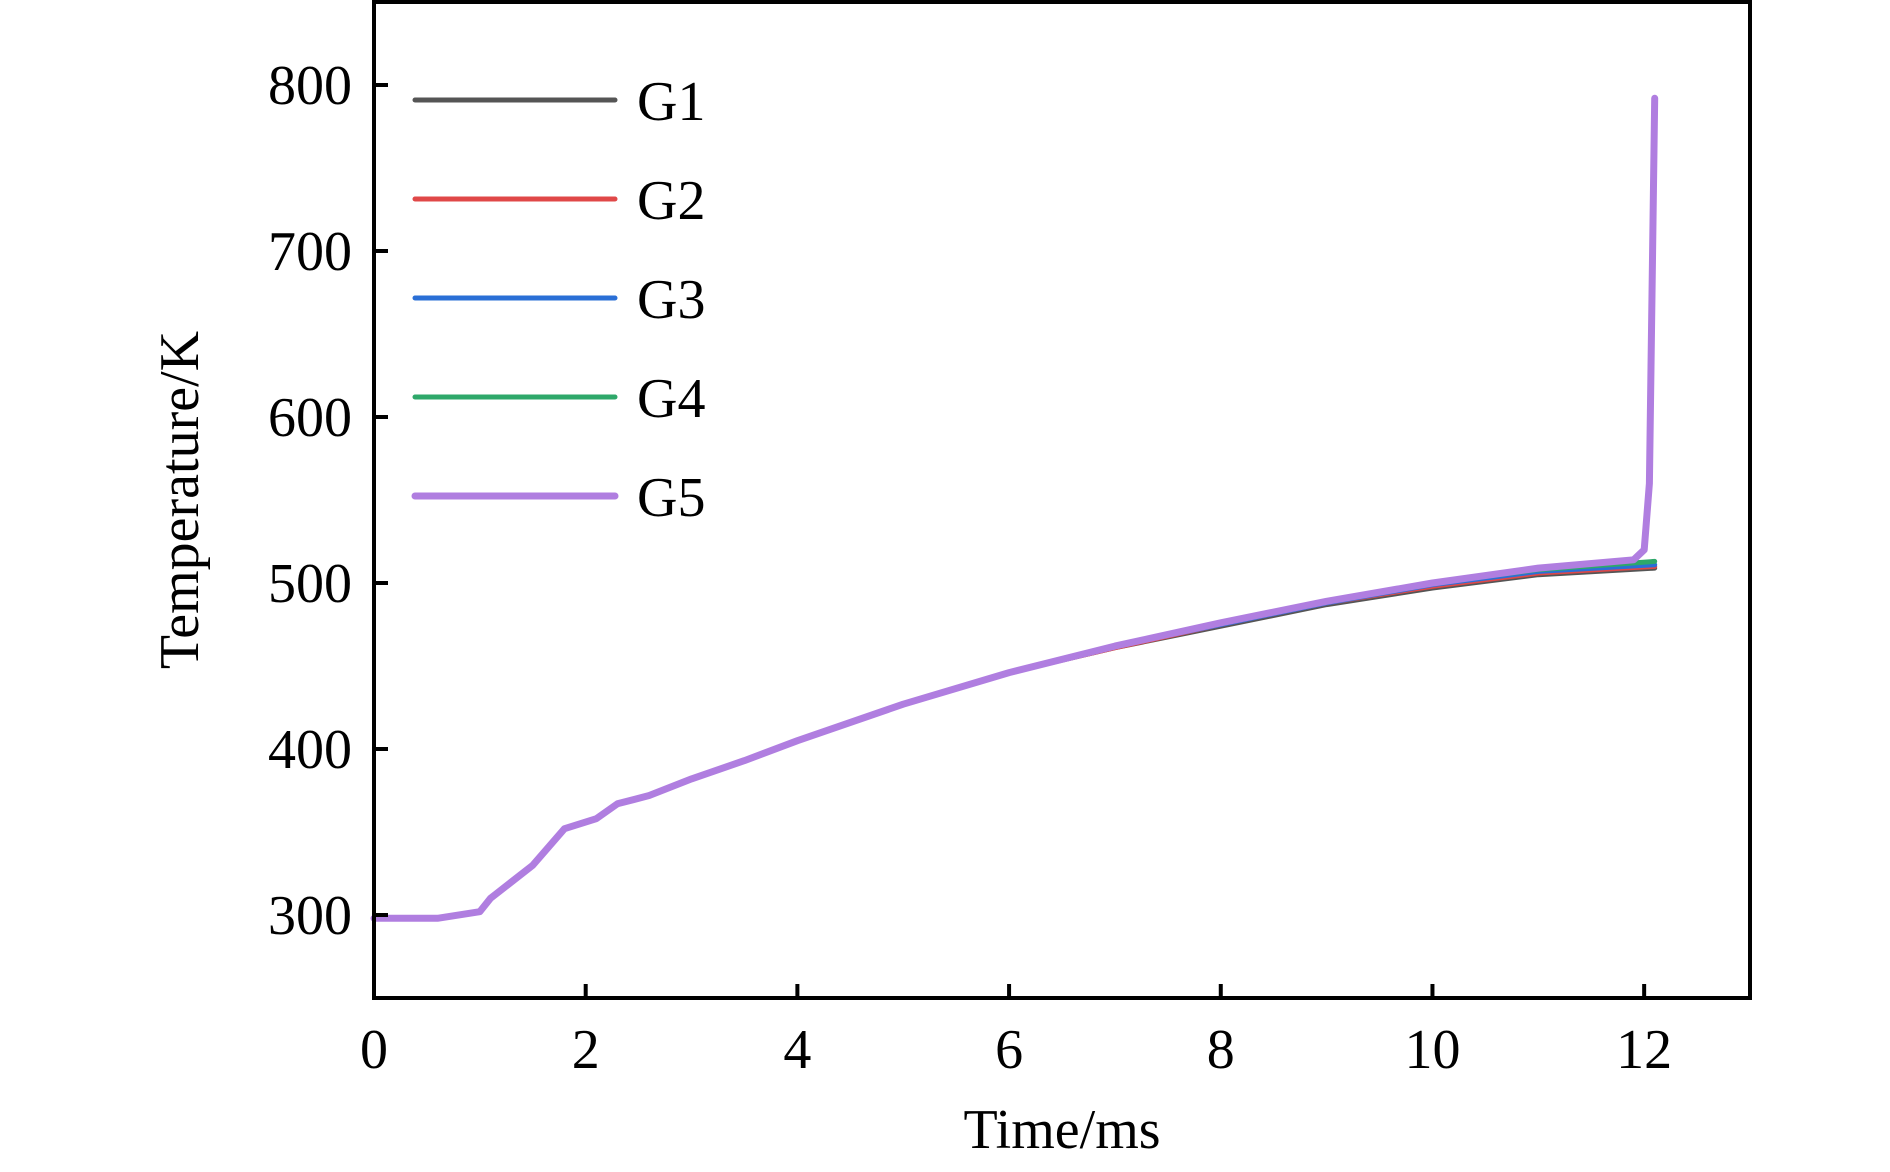 This screenshot has width=1890, height=1172. Describe the element at coordinates (310, 418) in the screenshot. I see `y-tick-label: 600` at that location.